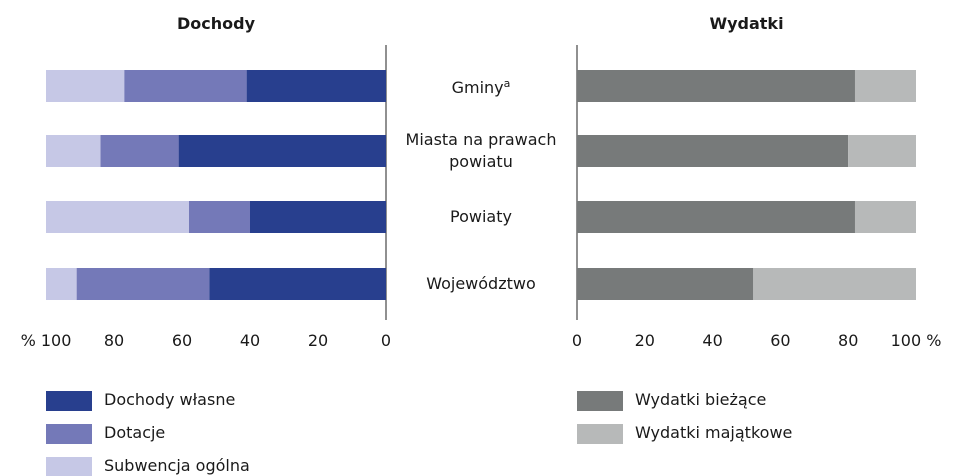  Describe the element at coordinates (477, 87) in the screenshot. I see `category-text: Gminy` at that location.